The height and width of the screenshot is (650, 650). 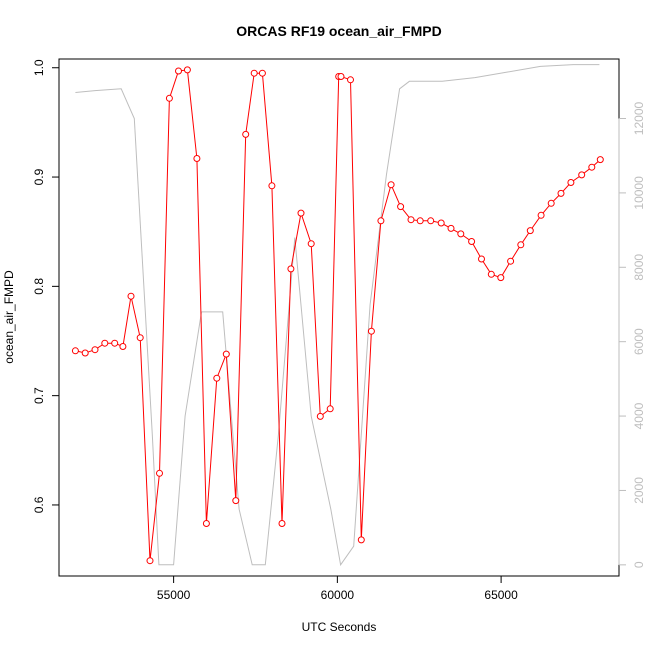 I want to click on y-tick-label: 0.9, so click(x=39, y=176).